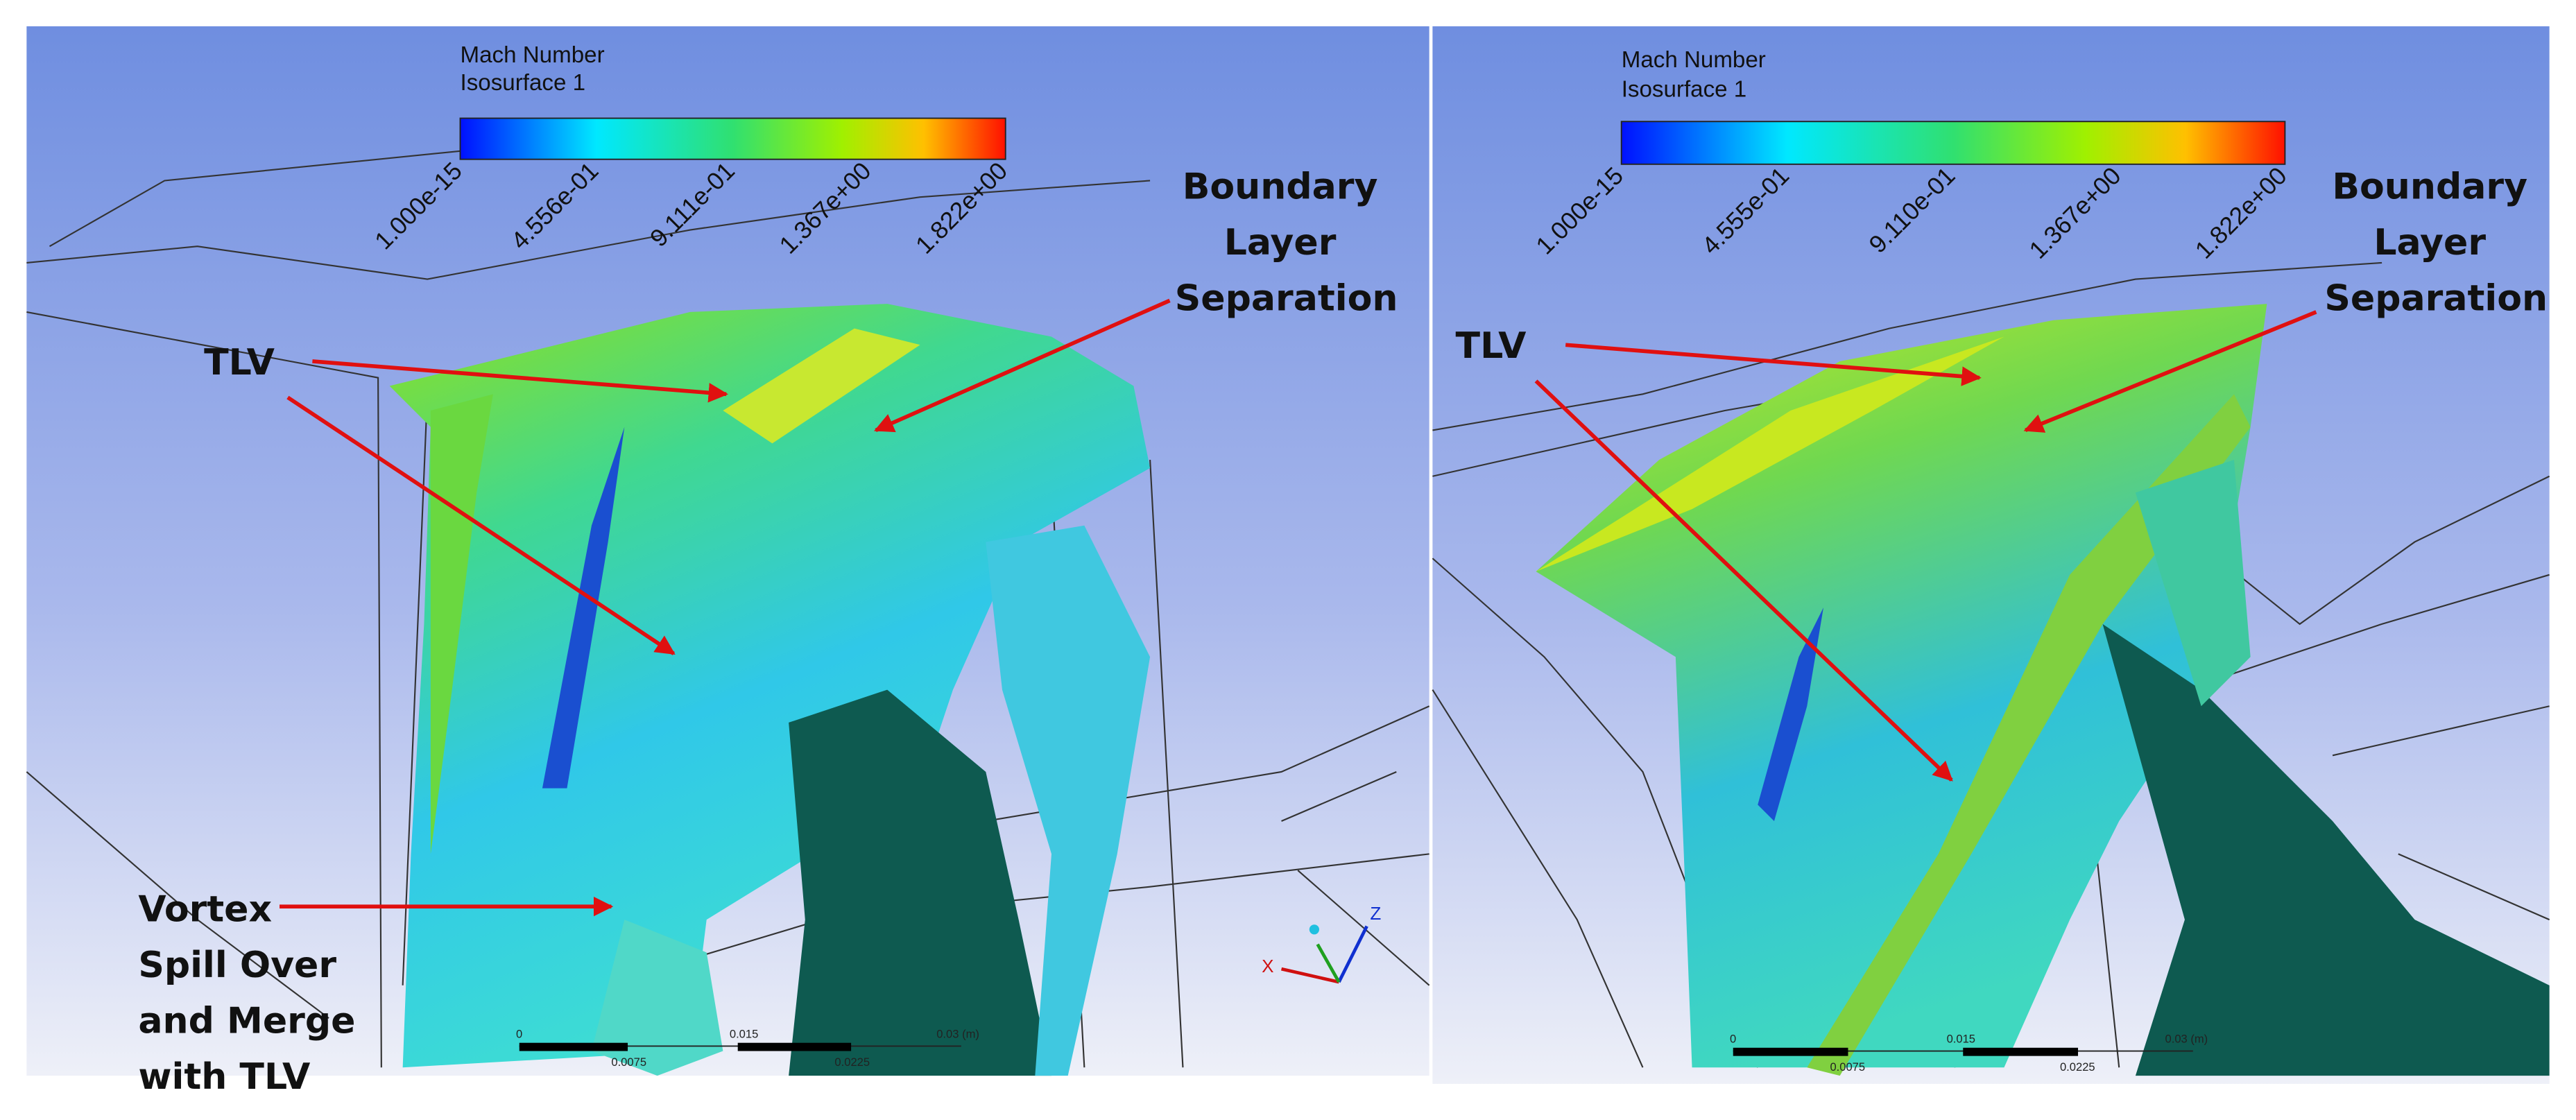 The image size is (2576, 1120). I want to click on annotation: Vortex Spill Over and Merge with TLV, so click(253, 993).